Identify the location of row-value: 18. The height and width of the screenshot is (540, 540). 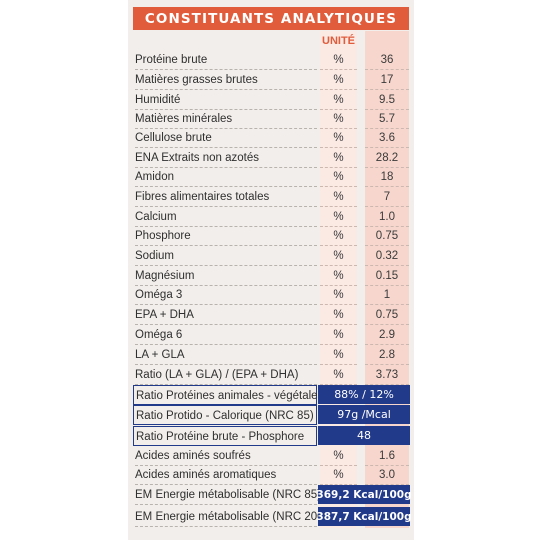
(387, 177).